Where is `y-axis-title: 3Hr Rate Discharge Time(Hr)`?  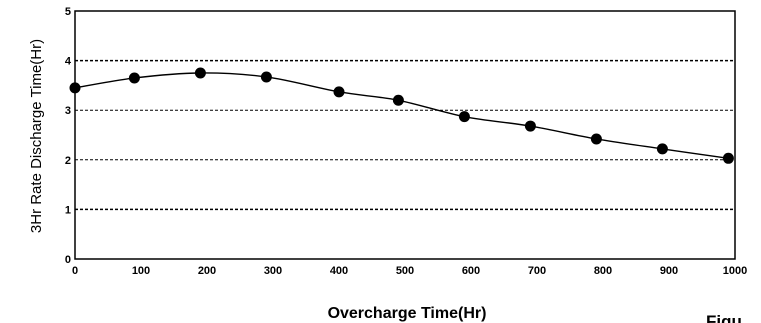
y-axis-title: 3Hr Rate Discharge Time(Hr) is located at coordinates (36, 136).